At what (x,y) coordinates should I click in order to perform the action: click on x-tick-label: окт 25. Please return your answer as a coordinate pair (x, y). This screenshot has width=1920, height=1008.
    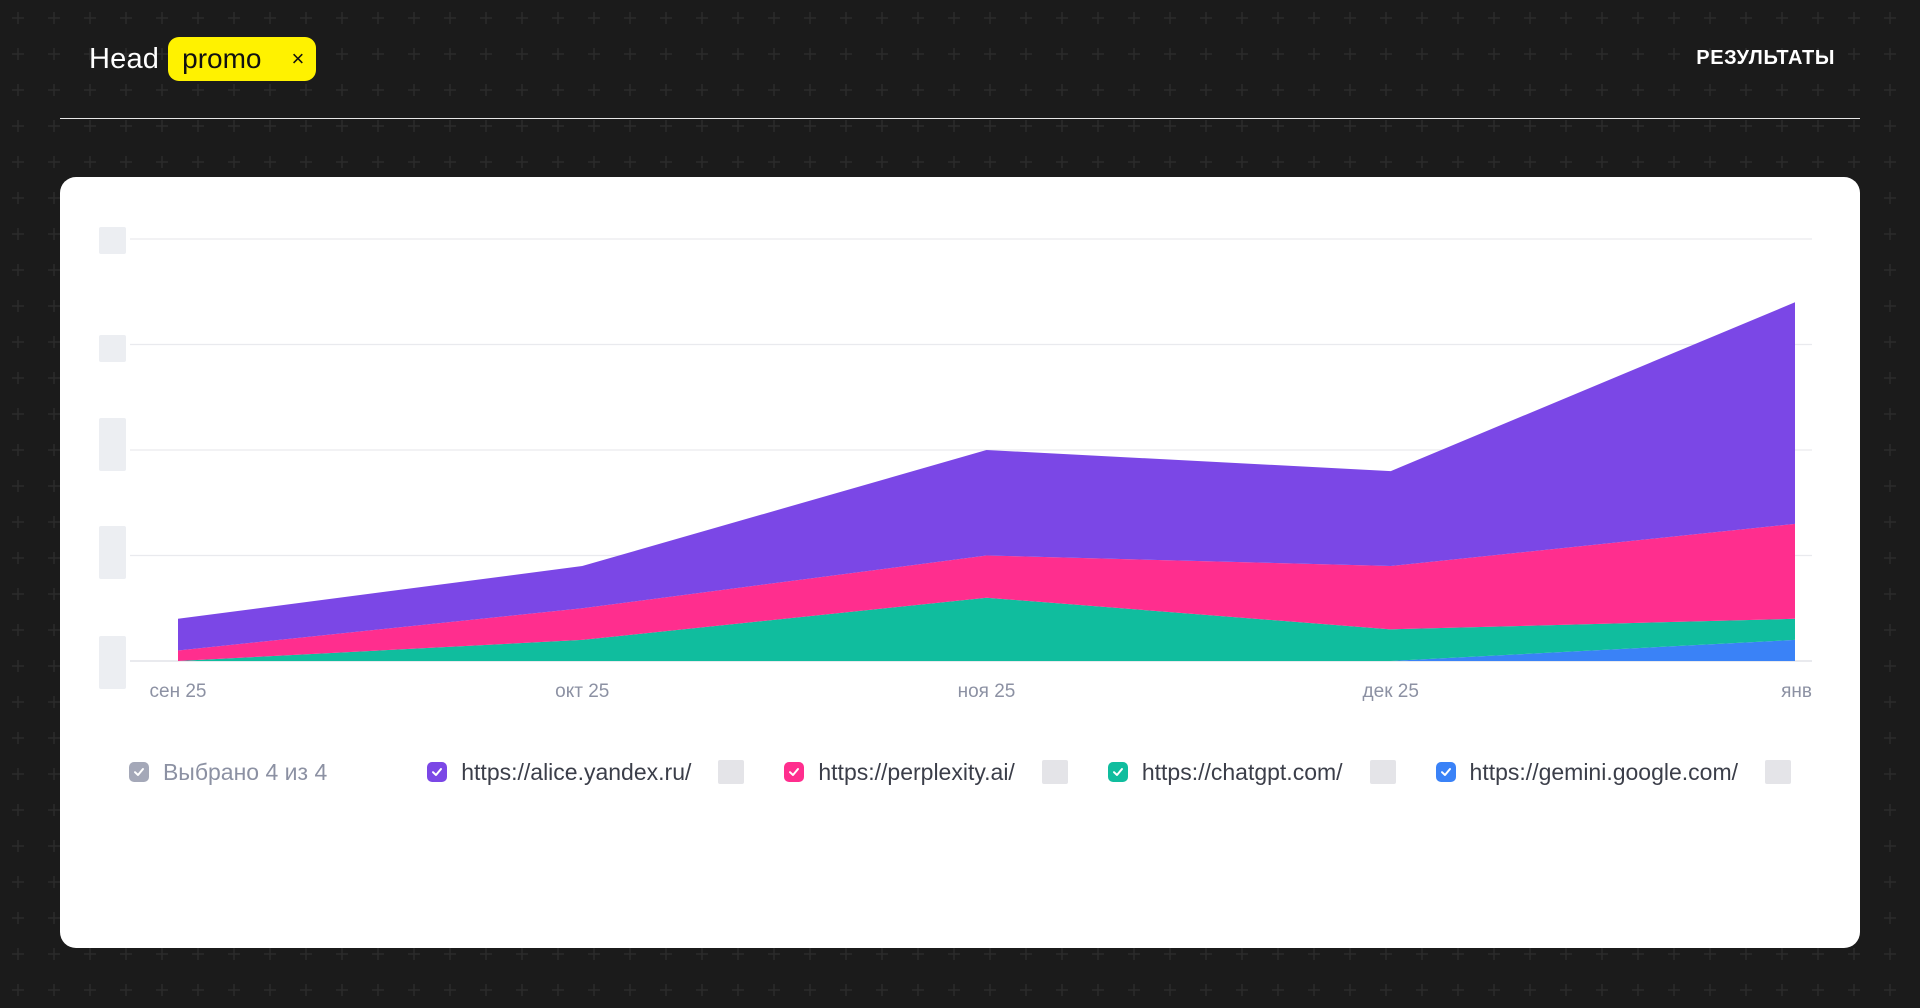
    Looking at the image, I should click on (582, 691).